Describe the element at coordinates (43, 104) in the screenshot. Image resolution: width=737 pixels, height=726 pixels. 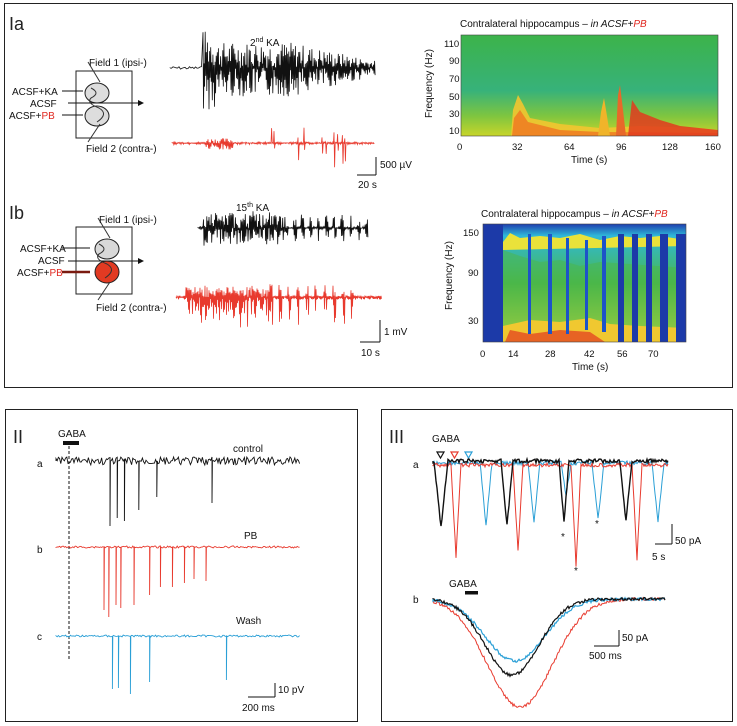
I see `Ia-input-2: ACSF` at that location.